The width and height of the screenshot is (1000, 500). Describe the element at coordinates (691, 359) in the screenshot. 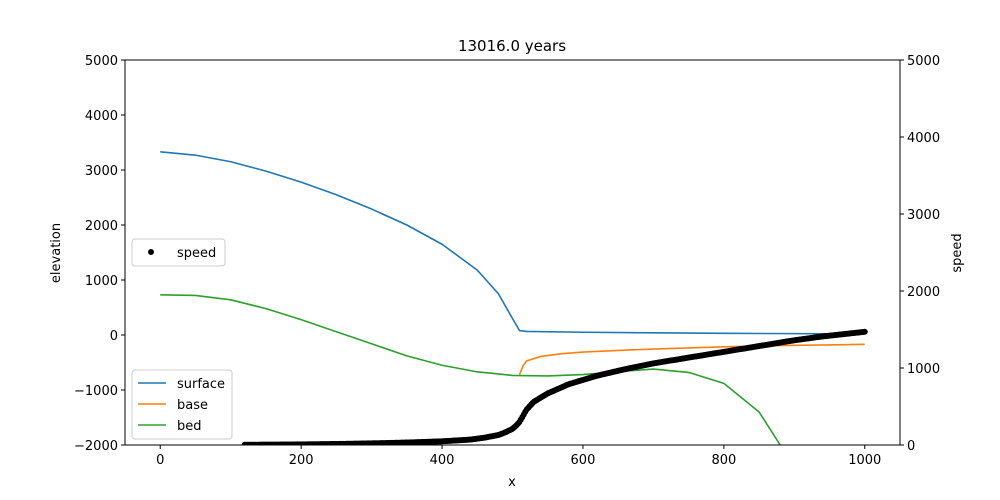

I see `base-line` at that location.